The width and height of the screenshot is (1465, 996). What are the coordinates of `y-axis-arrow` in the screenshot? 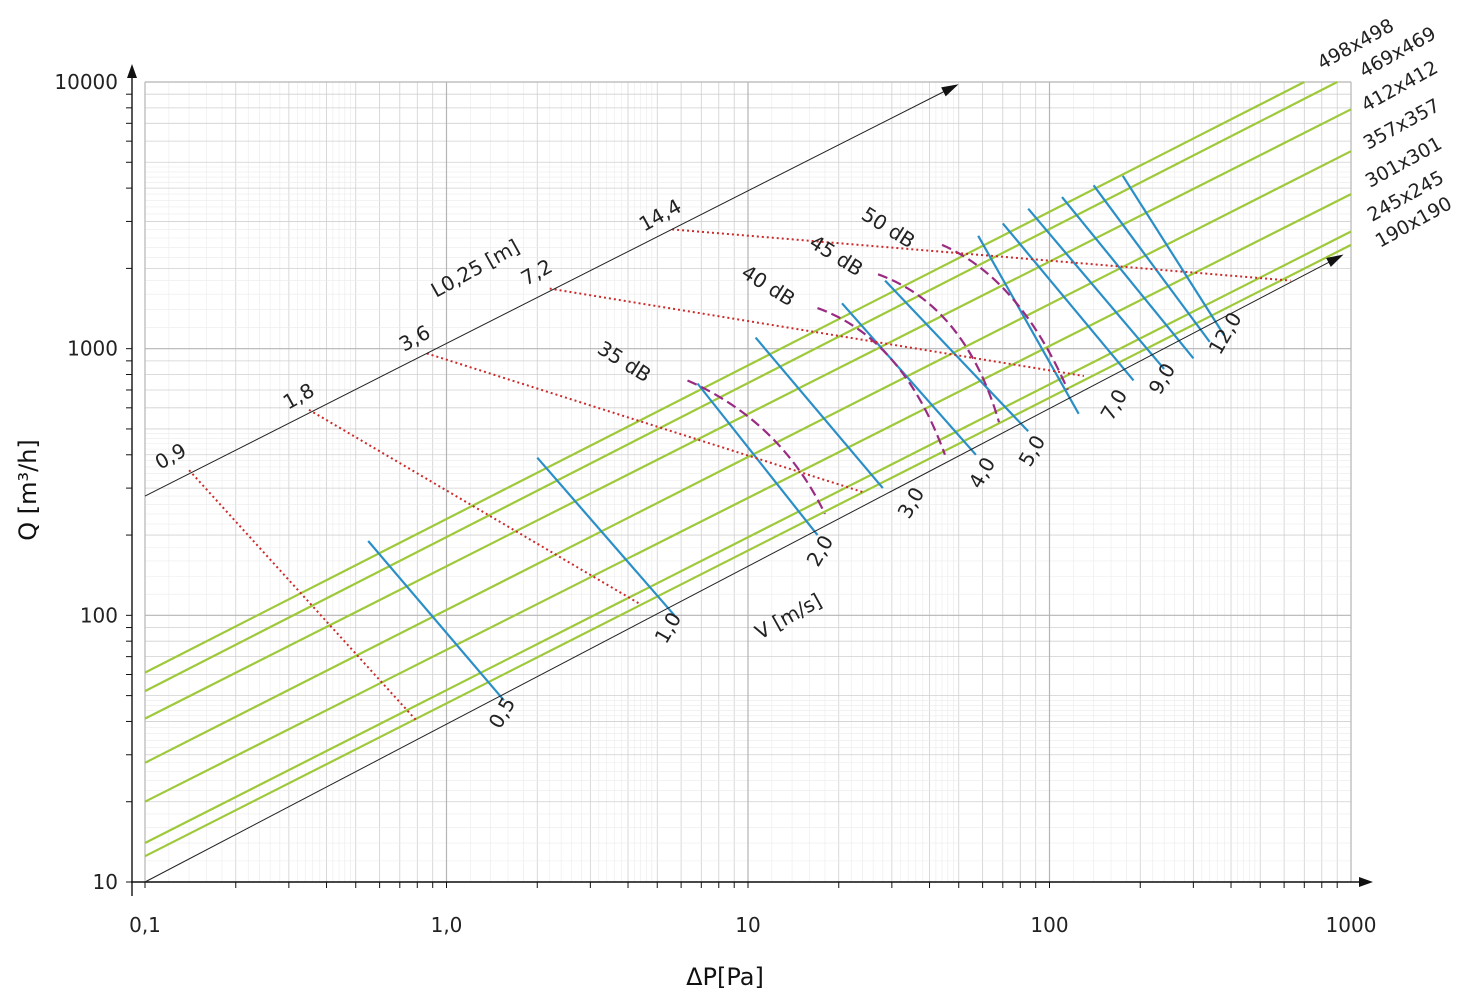 It's located at (132, 71).